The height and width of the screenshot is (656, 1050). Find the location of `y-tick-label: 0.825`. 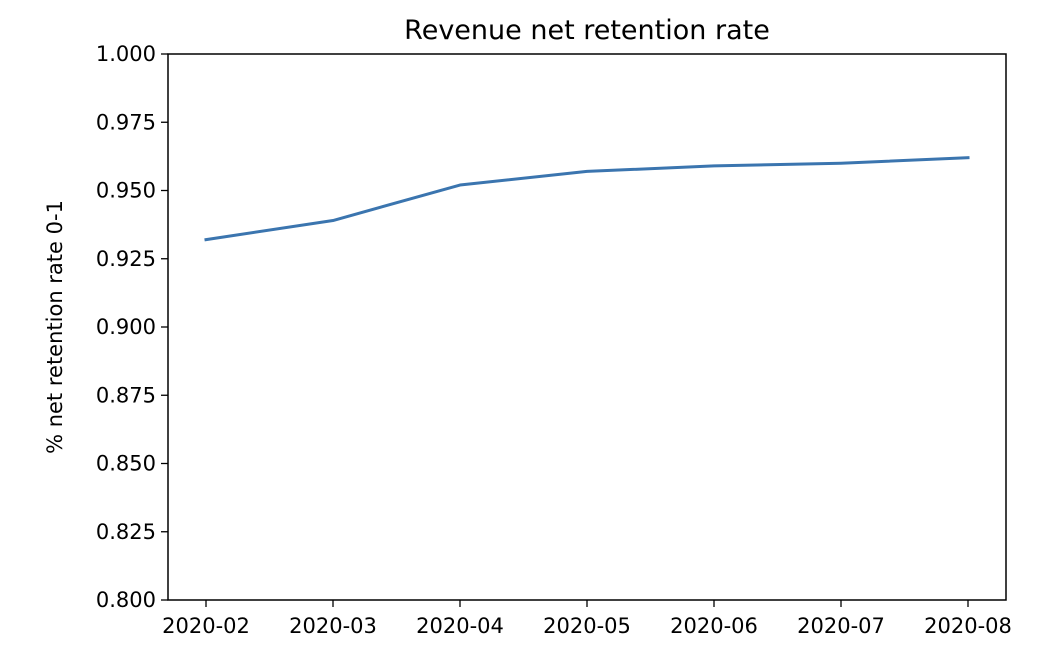

y-tick-label: 0.825 is located at coordinates (126, 532).